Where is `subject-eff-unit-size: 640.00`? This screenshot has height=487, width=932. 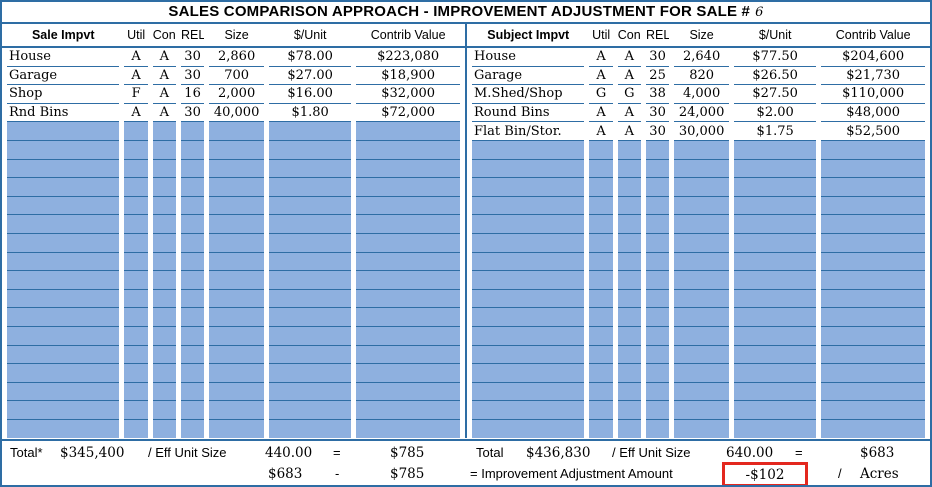 subject-eff-unit-size: 640.00 is located at coordinates (750, 453).